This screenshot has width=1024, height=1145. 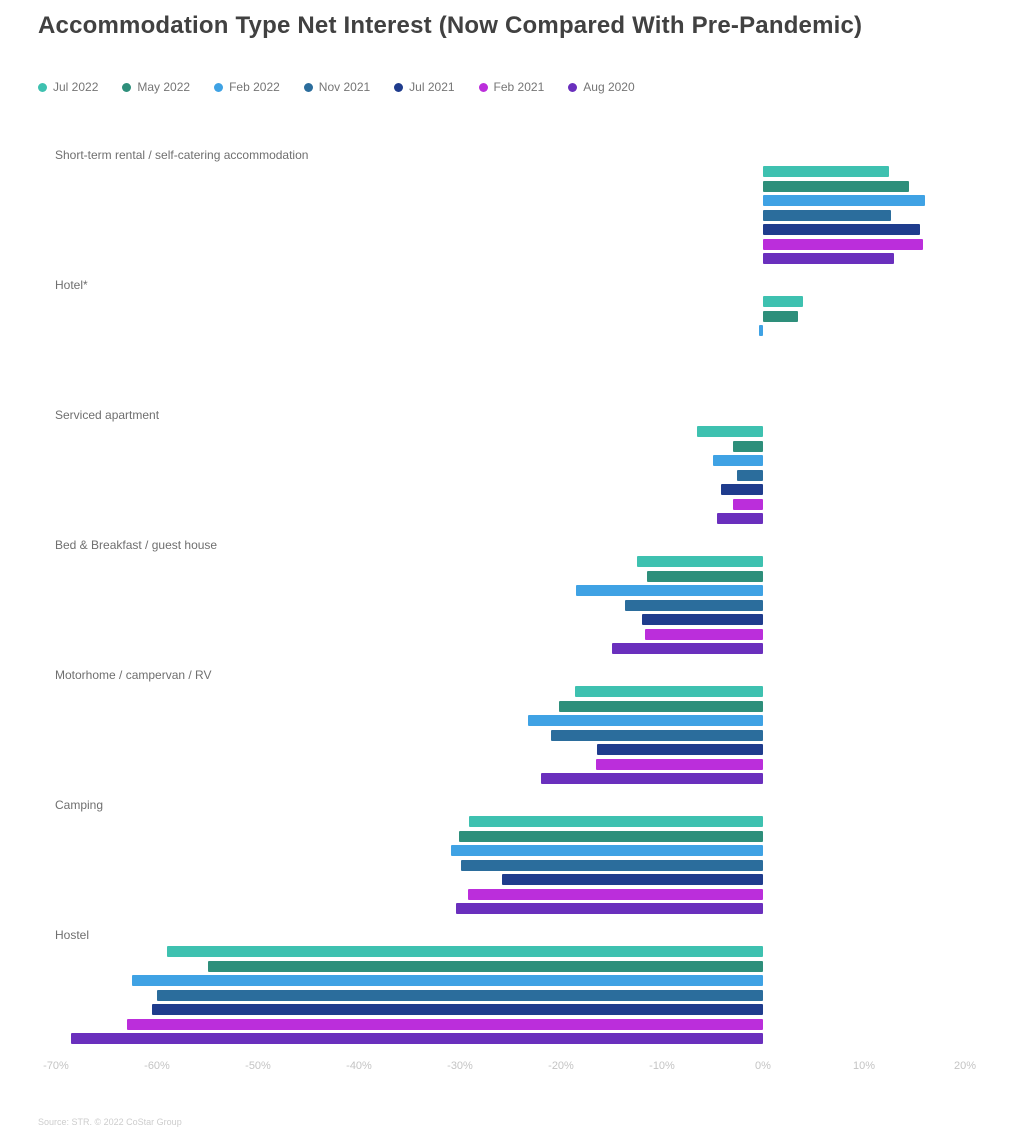 What do you see at coordinates (763, 1066) in the screenshot?
I see `x-axis-tick: 0%` at bounding box center [763, 1066].